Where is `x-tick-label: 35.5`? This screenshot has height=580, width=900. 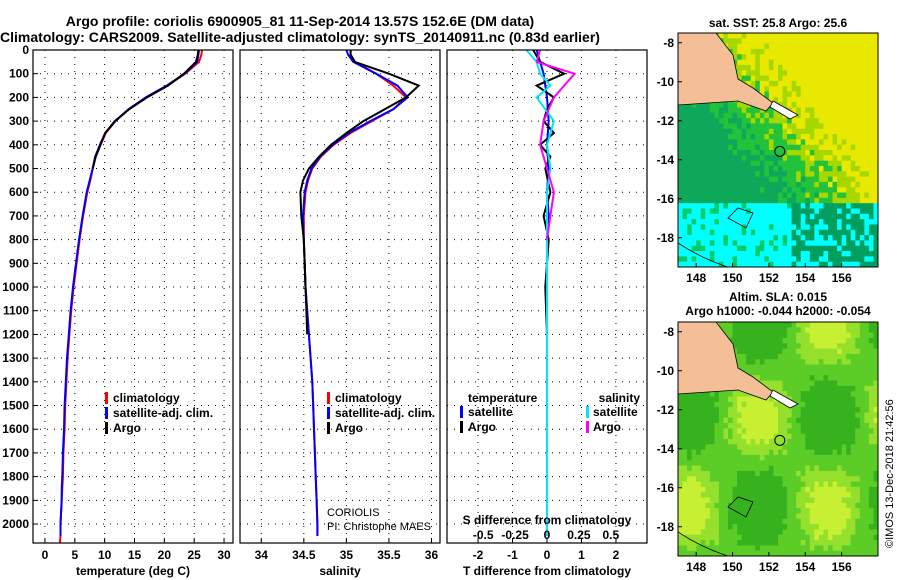
x-tick-label: 35.5 is located at coordinates (389, 555).